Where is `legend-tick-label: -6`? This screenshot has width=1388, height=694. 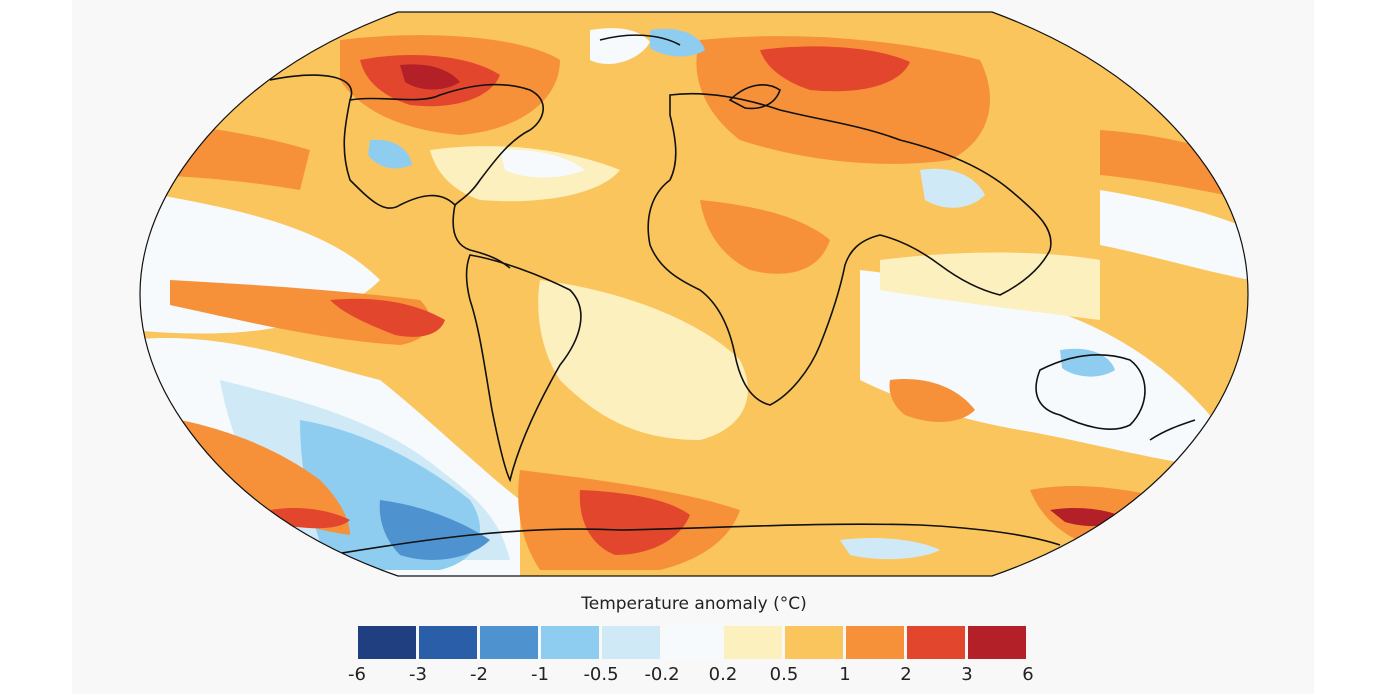 legend-tick-label: -6 is located at coordinates (357, 674).